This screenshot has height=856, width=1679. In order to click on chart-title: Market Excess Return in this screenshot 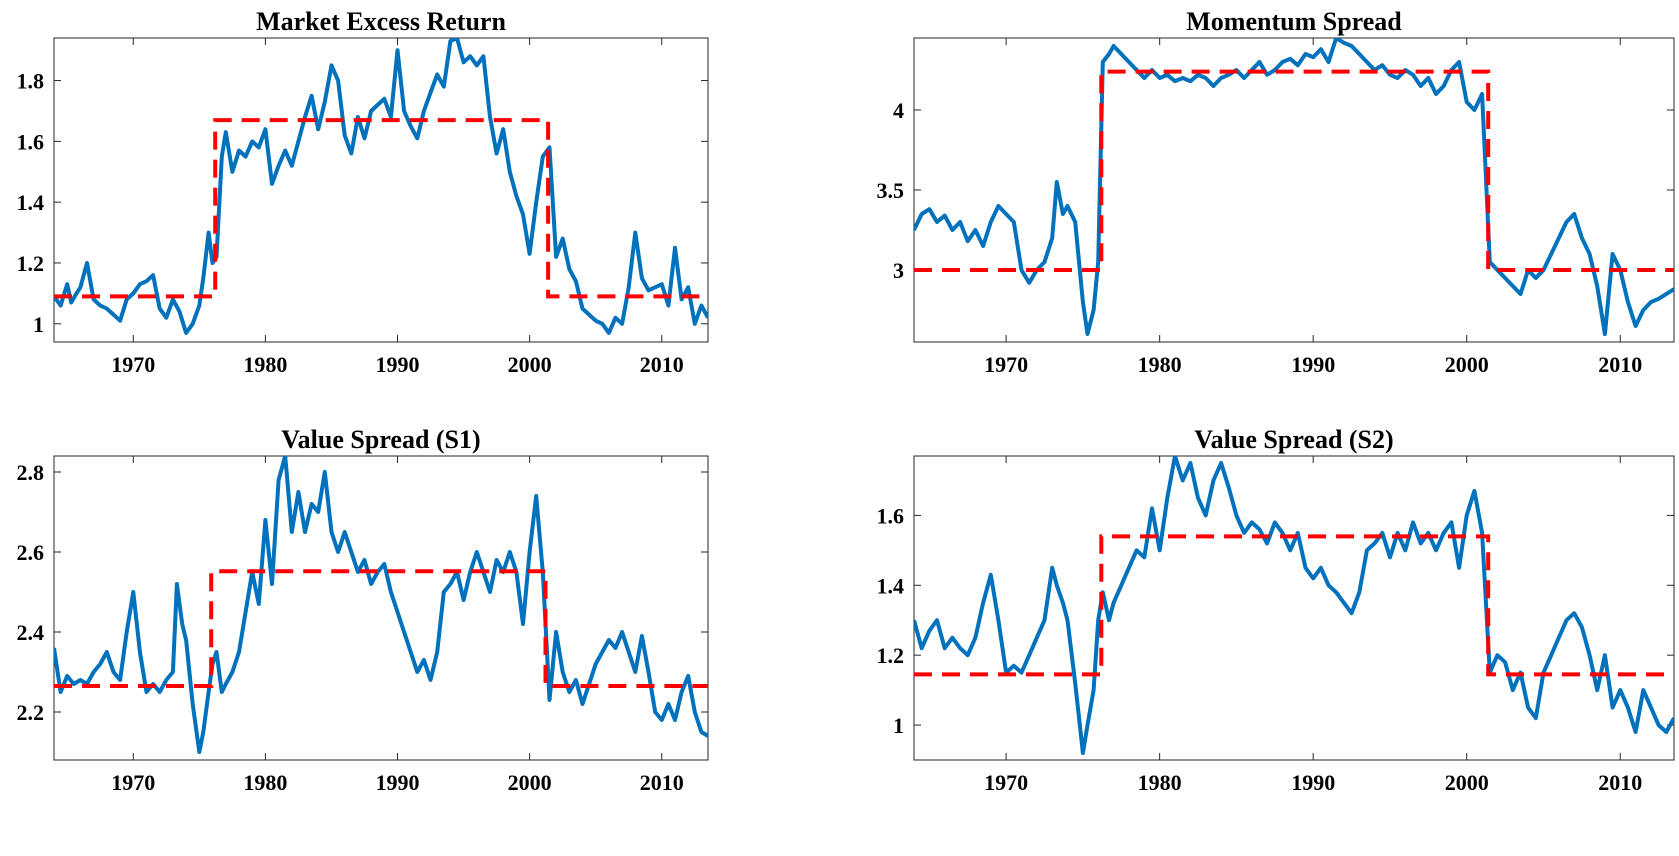, I will do `click(381, 21)`.